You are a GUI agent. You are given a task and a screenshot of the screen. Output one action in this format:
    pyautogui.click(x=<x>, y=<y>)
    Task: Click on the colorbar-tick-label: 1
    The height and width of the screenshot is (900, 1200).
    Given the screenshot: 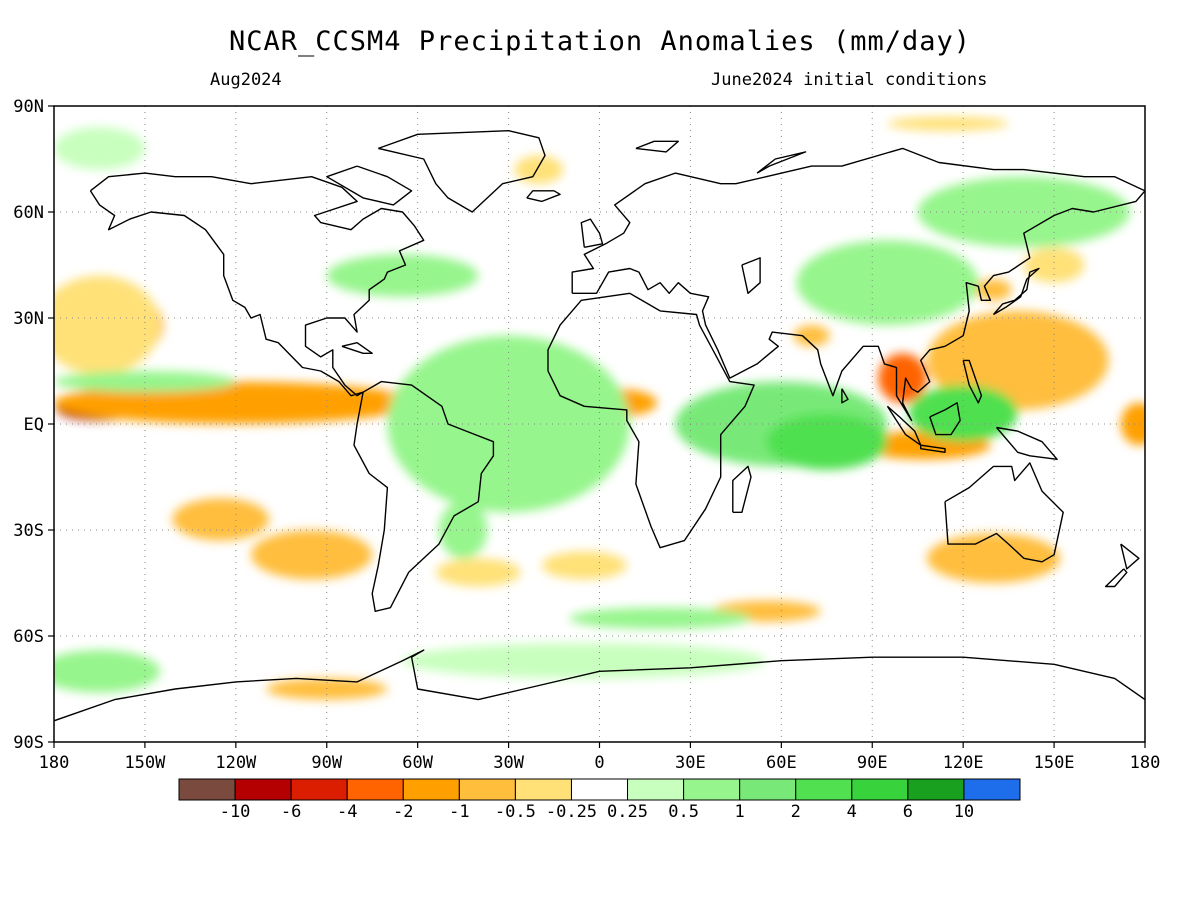 What is the action you would take?
    pyautogui.click(x=740, y=812)
    